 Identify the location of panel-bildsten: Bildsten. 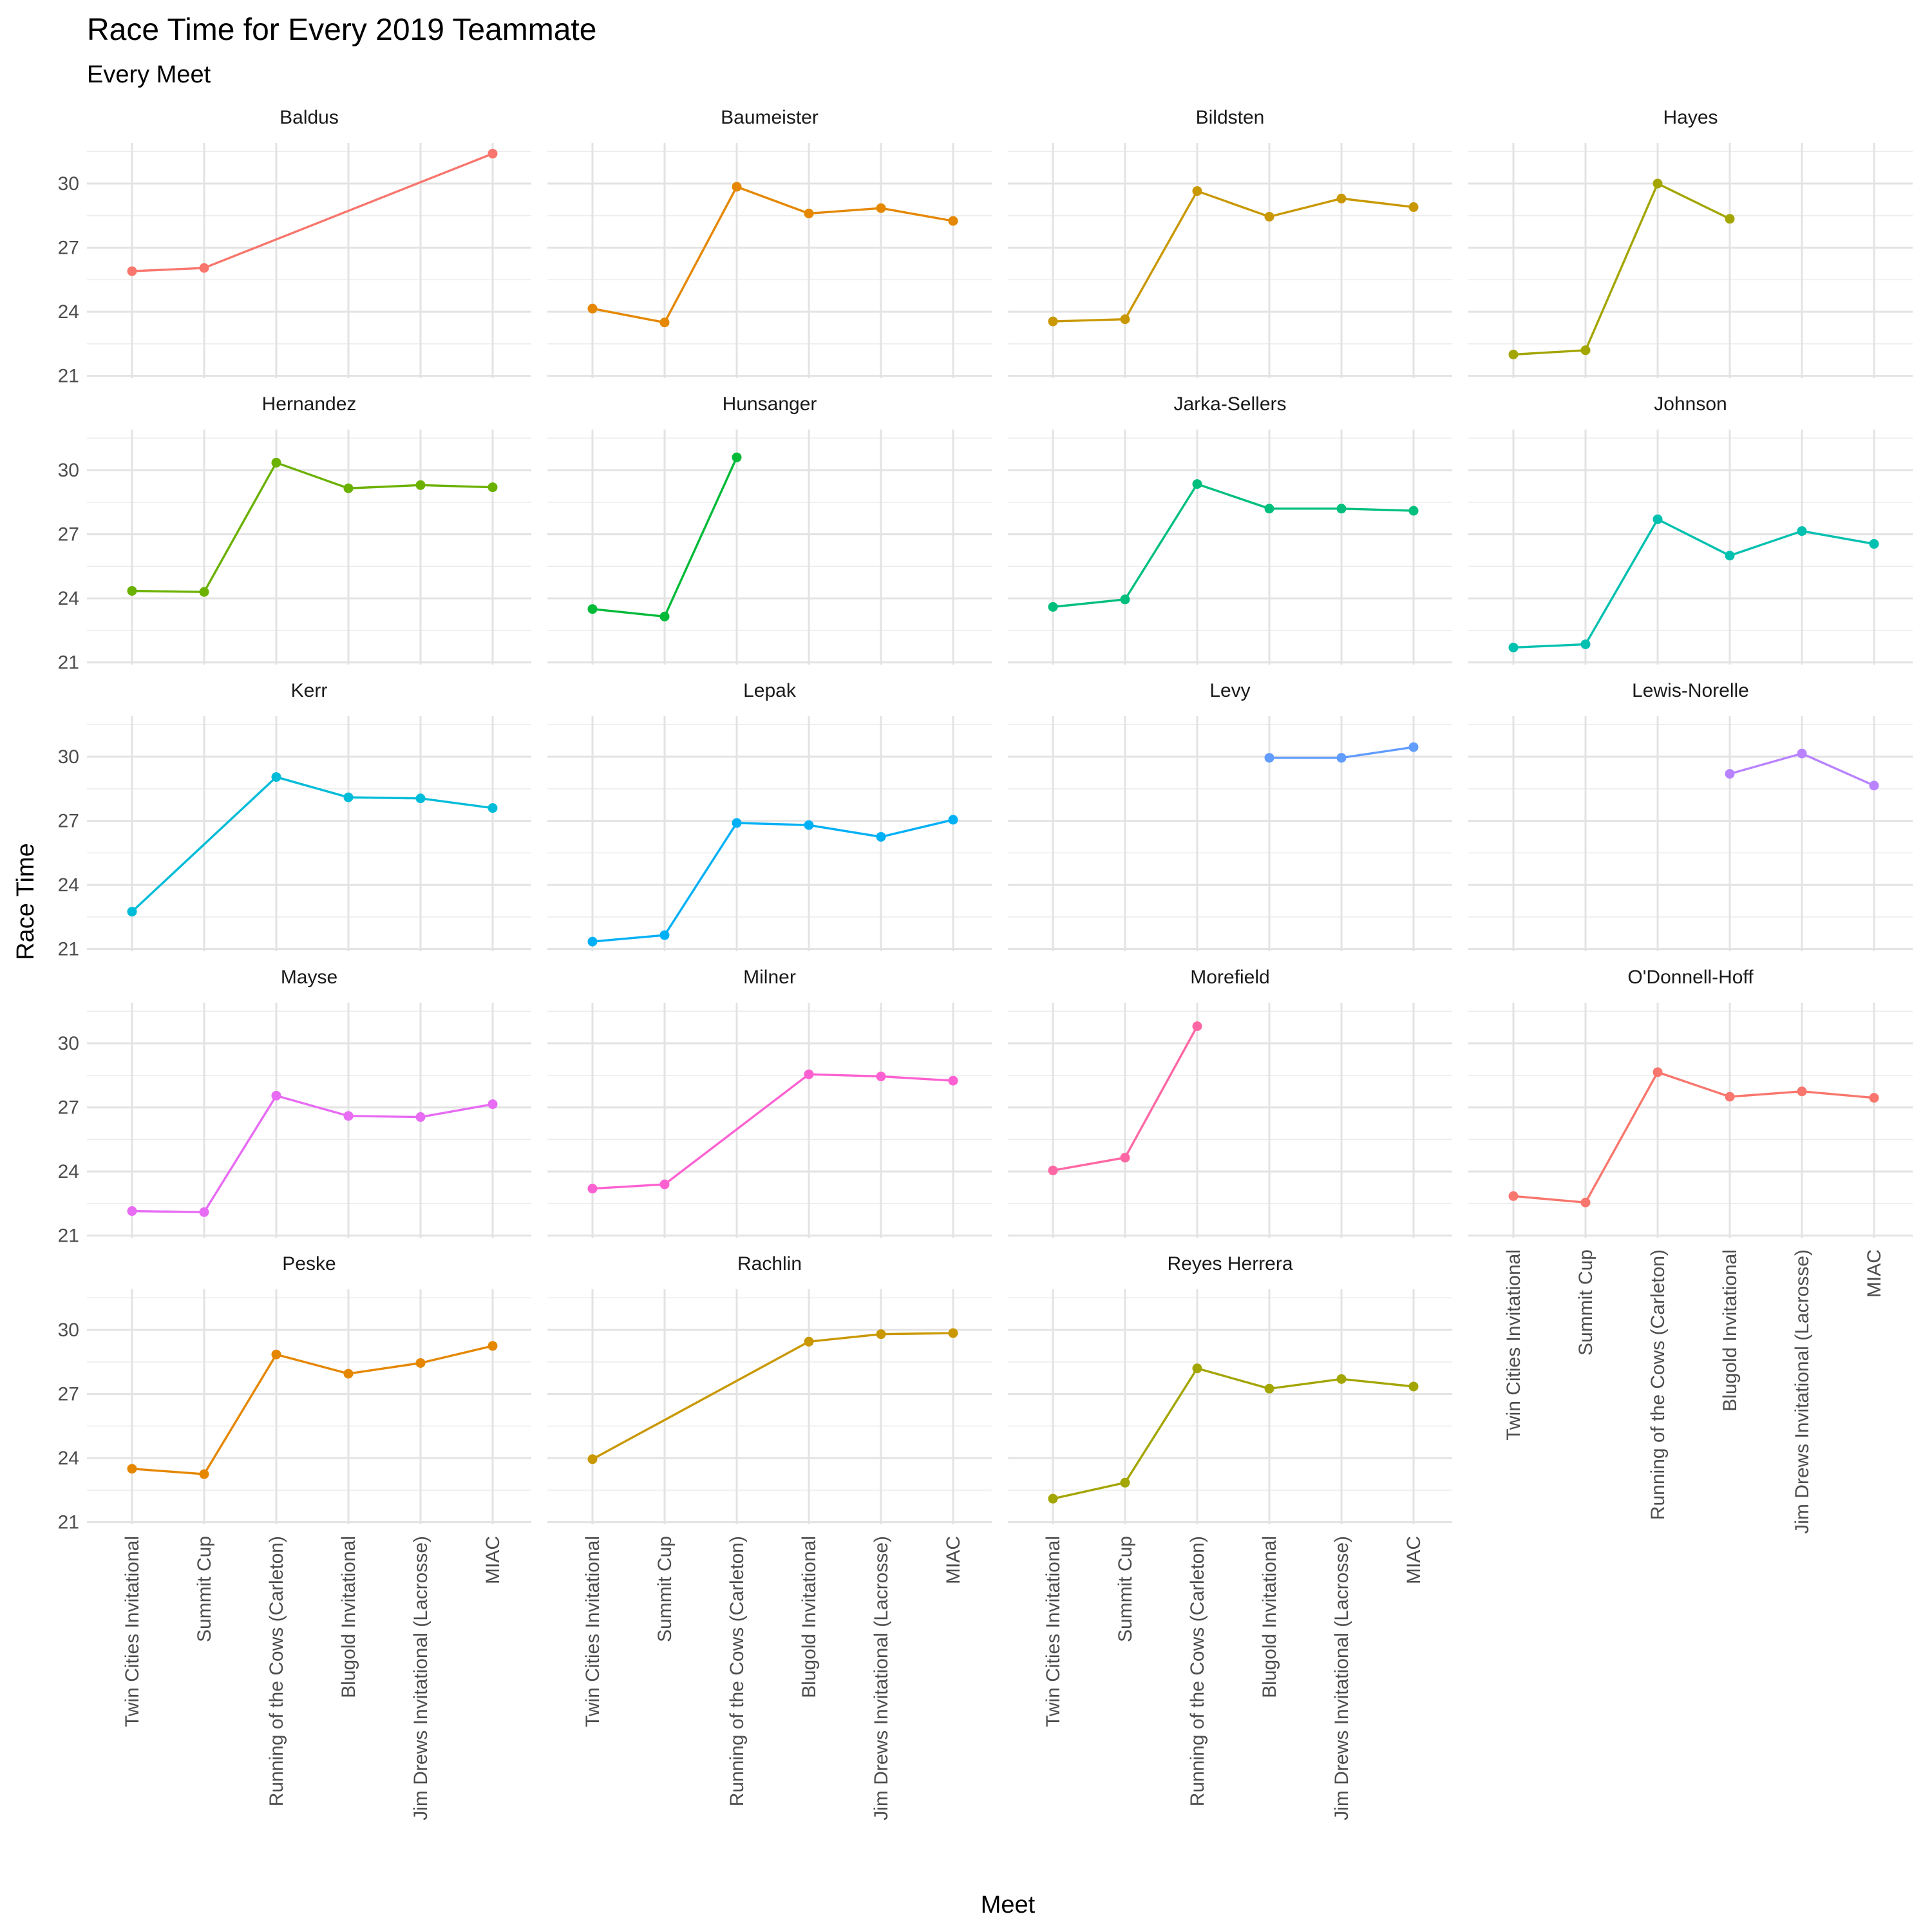
(1230, 242).